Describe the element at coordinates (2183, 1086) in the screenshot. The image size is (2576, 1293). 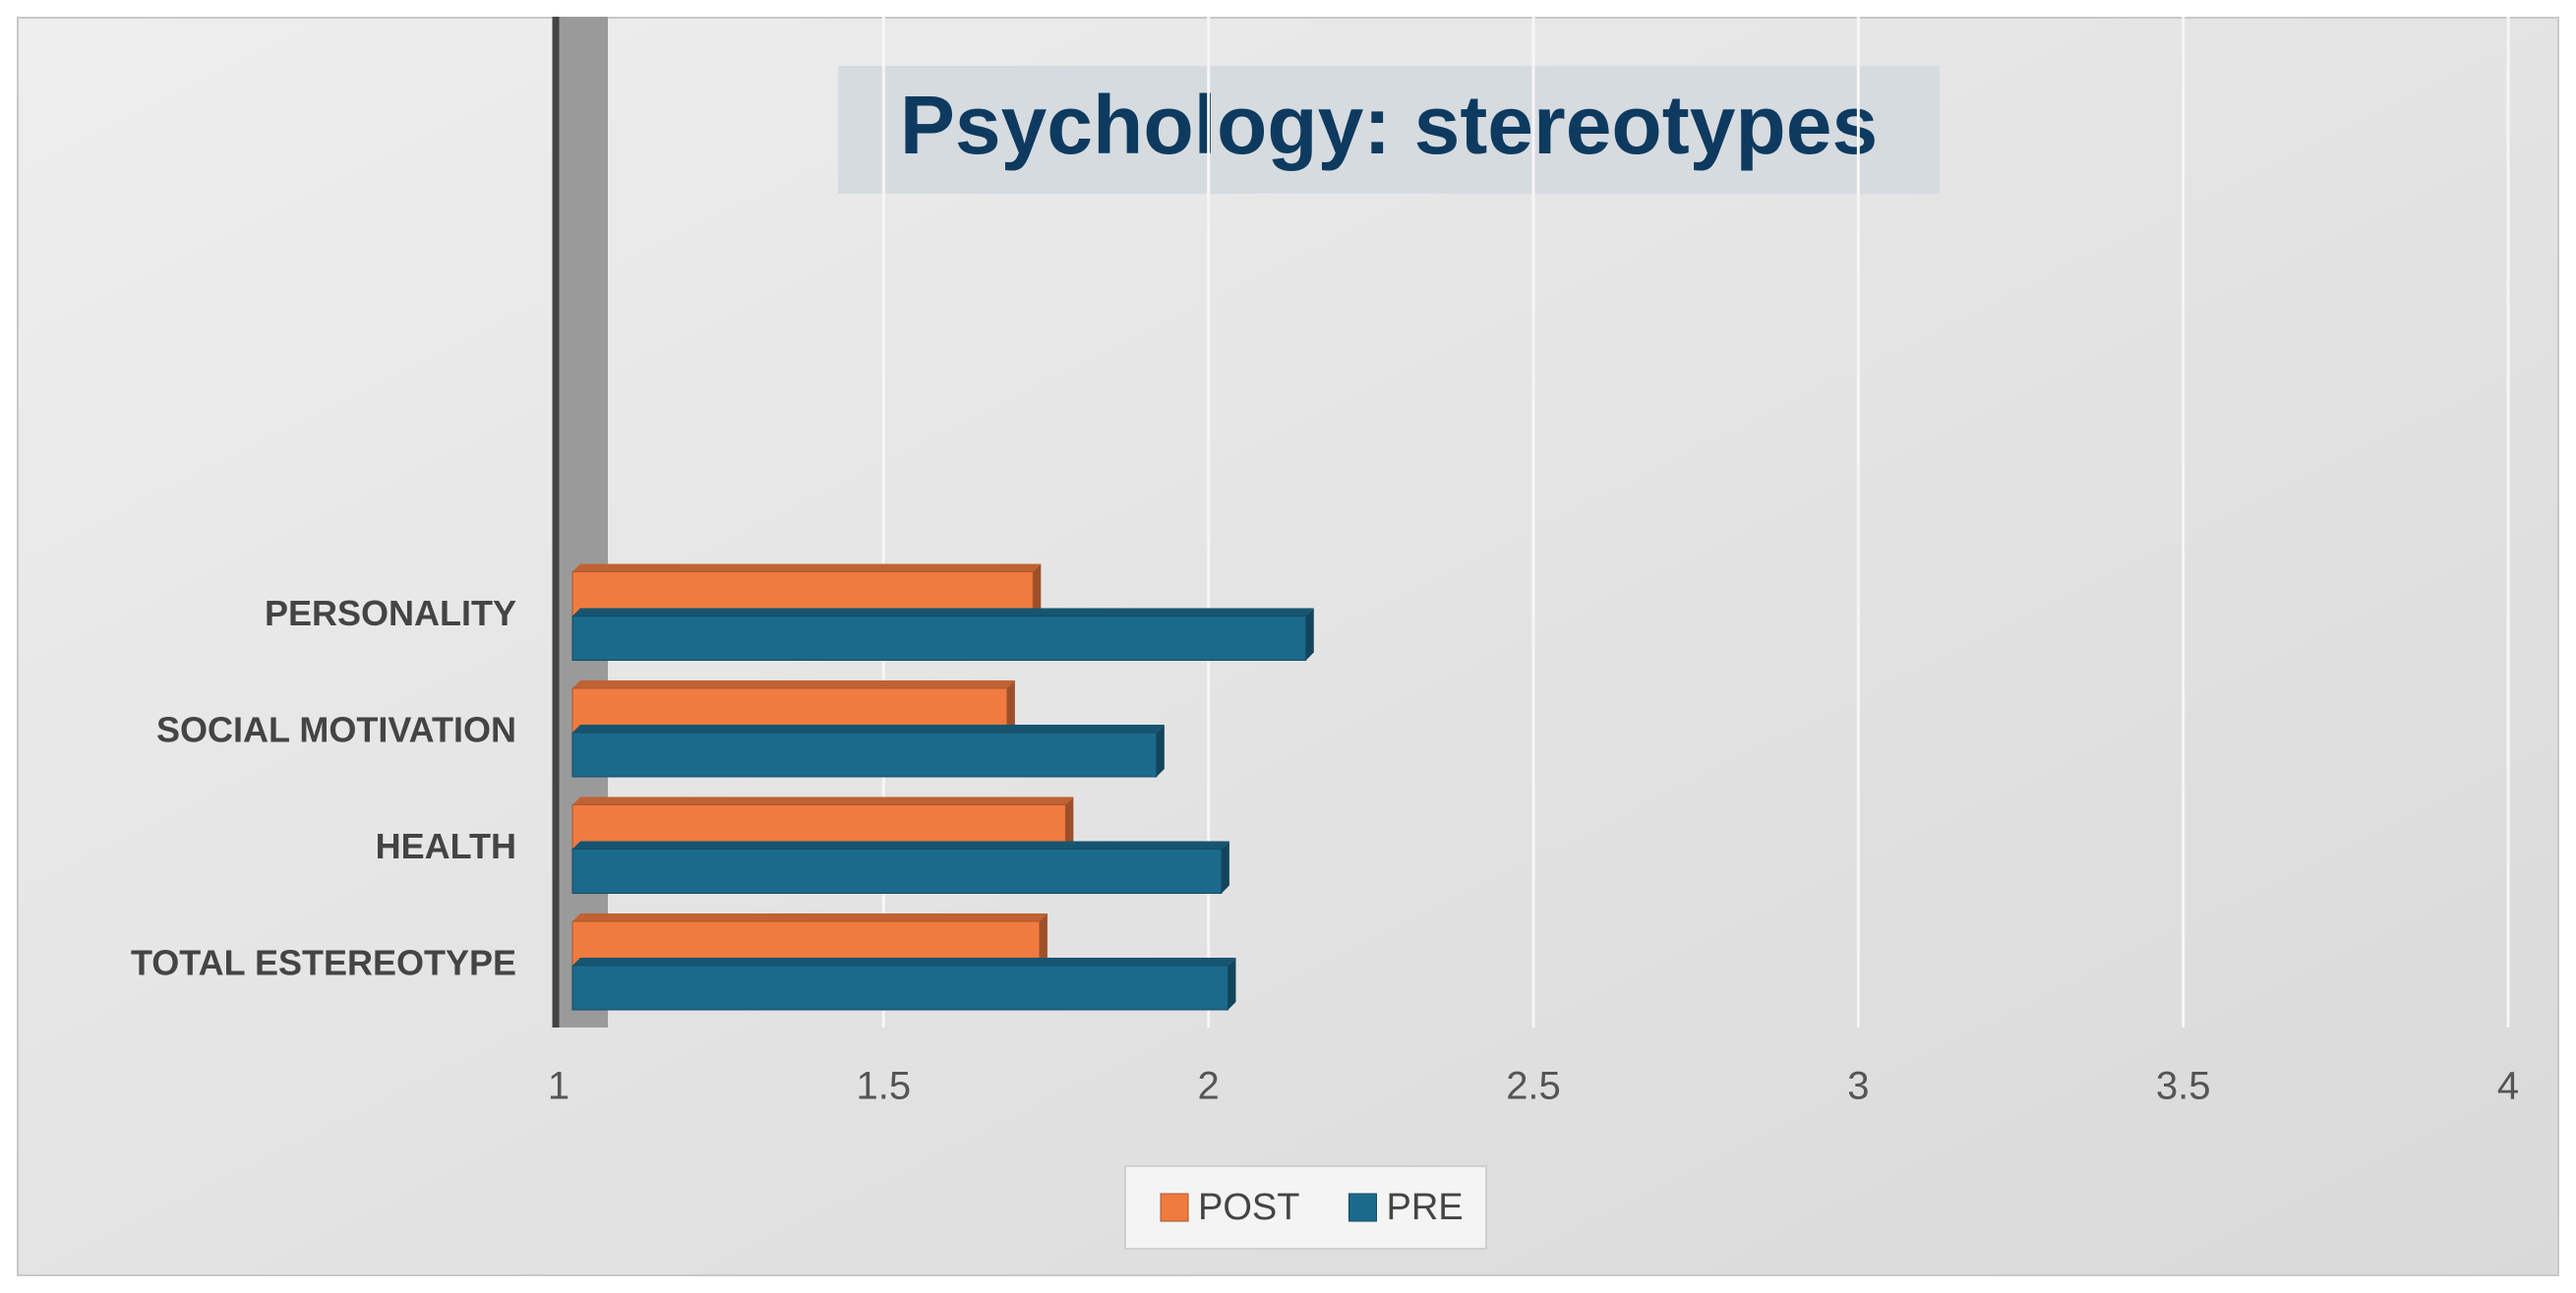
I see `x-tick-label: 3.5` at that location.